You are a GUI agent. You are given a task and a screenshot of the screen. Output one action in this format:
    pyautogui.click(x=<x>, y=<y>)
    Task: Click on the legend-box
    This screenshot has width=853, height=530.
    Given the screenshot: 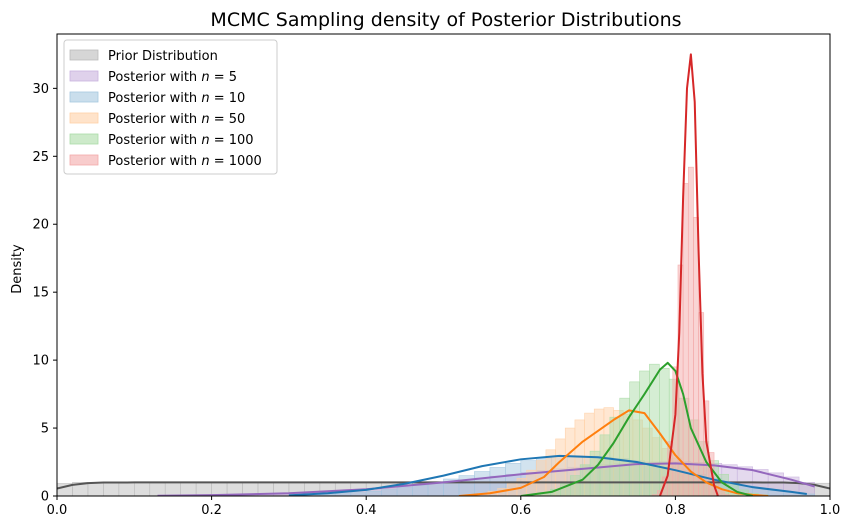 What is the action you would take?
    pyautogui.click(x=170, y=107)
    